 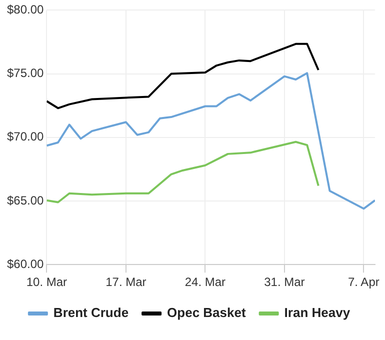 What do you see at coordinates (126, 282) in the screenshot?
I see `x-tick-label: 17. Mar` at bounding box center [126, 282].